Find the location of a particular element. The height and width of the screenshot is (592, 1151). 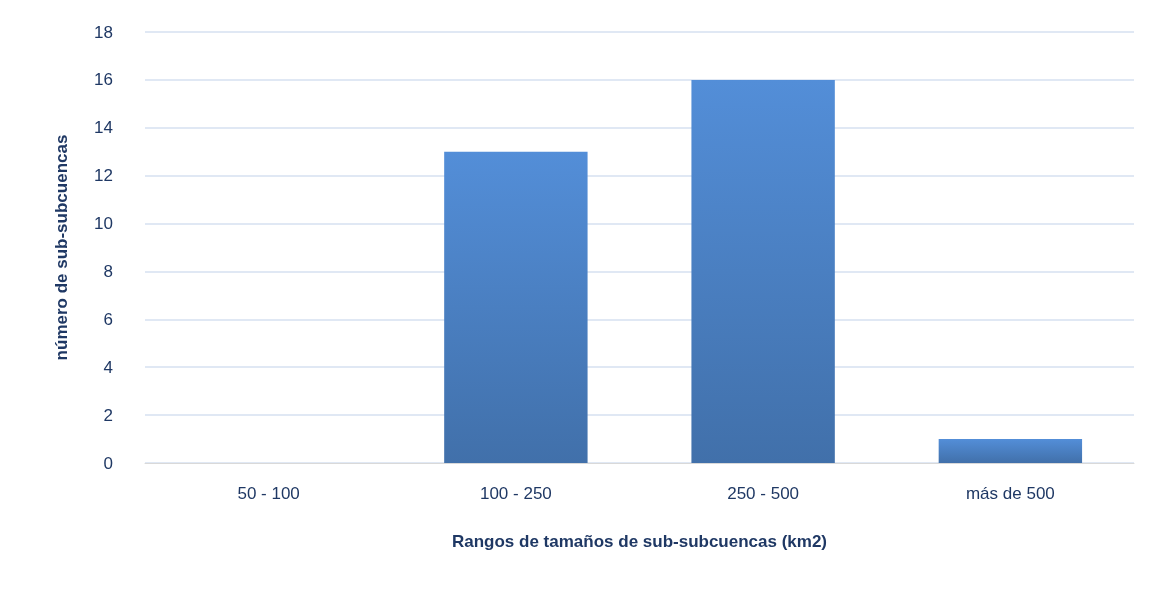

x-axis-title: Rangos de tamaños de sub-subcuencas (km2) is located at coordinates (639, 541).